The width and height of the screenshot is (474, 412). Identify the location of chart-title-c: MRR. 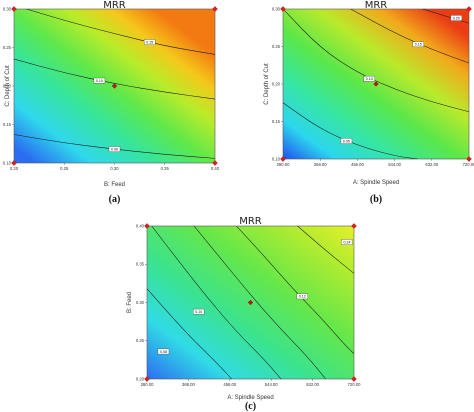
(250, 221).